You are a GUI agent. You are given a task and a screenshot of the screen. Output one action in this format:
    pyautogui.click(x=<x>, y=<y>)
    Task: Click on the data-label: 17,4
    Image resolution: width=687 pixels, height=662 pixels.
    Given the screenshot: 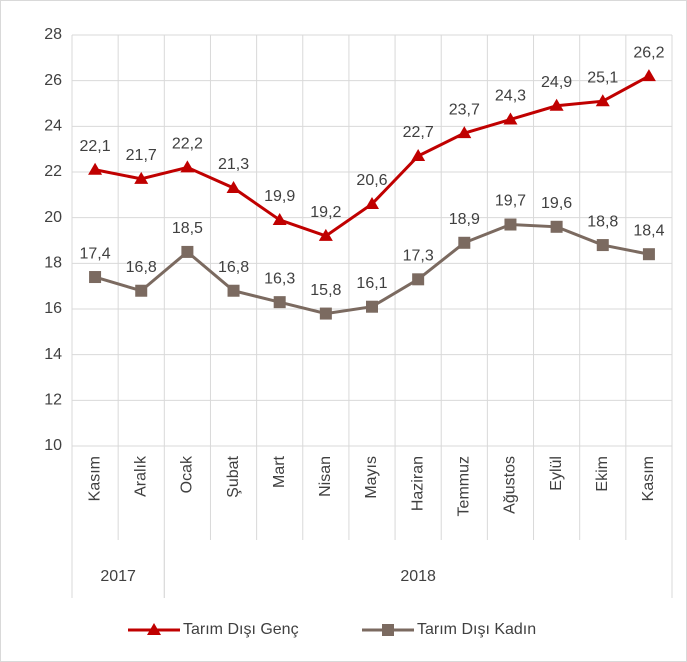 What is the action you would take?
    pyautogui.click(x=95, y=253)
    